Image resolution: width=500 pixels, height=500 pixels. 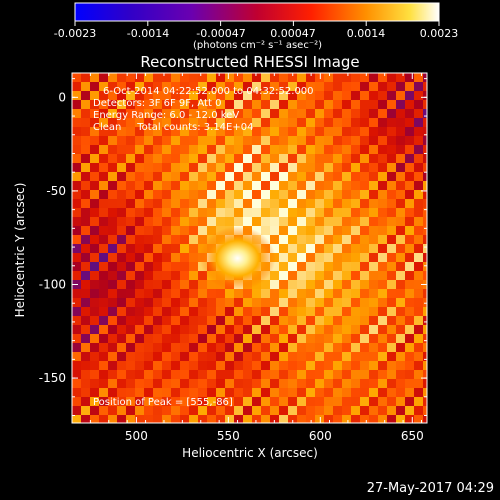 I want to click on x-axis-title: Heliocentric X (arcsec), so click(x=250, y=453).